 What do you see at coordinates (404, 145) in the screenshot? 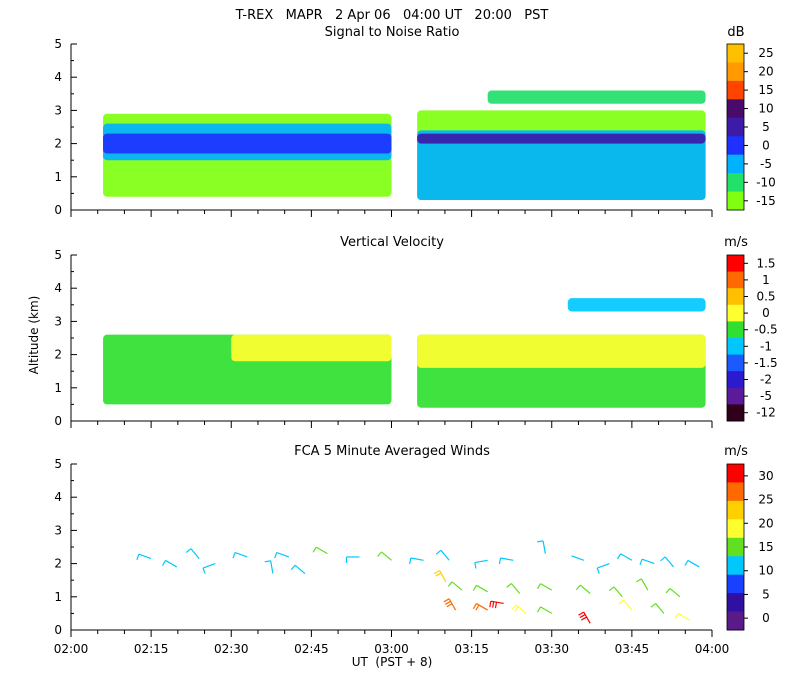
I see `panel-1-data` at bounding box center [404, 145].